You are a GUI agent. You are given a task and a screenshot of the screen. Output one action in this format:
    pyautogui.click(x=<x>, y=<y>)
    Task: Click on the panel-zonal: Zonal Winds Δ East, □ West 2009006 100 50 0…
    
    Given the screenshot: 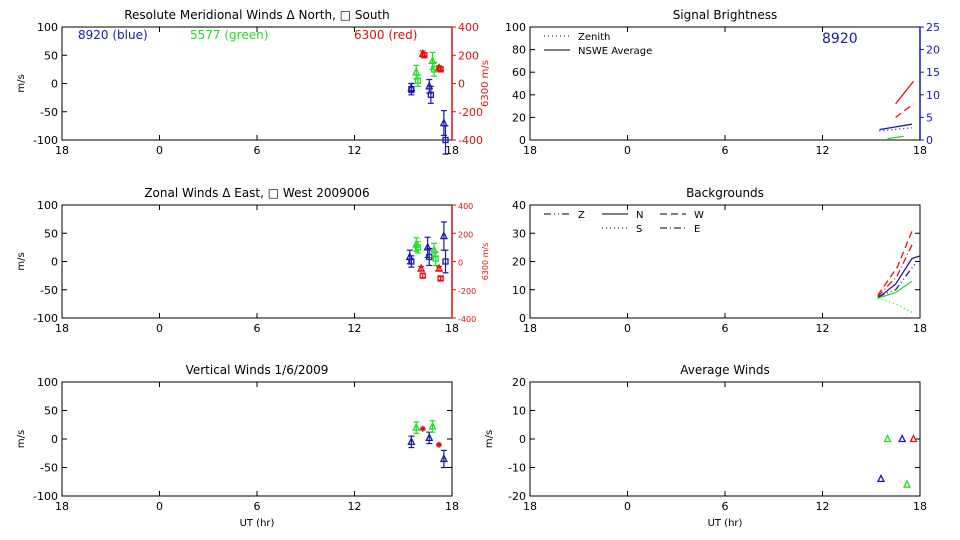 What is the action you would take?
    pyautogui.click(x=253, y=260)
    